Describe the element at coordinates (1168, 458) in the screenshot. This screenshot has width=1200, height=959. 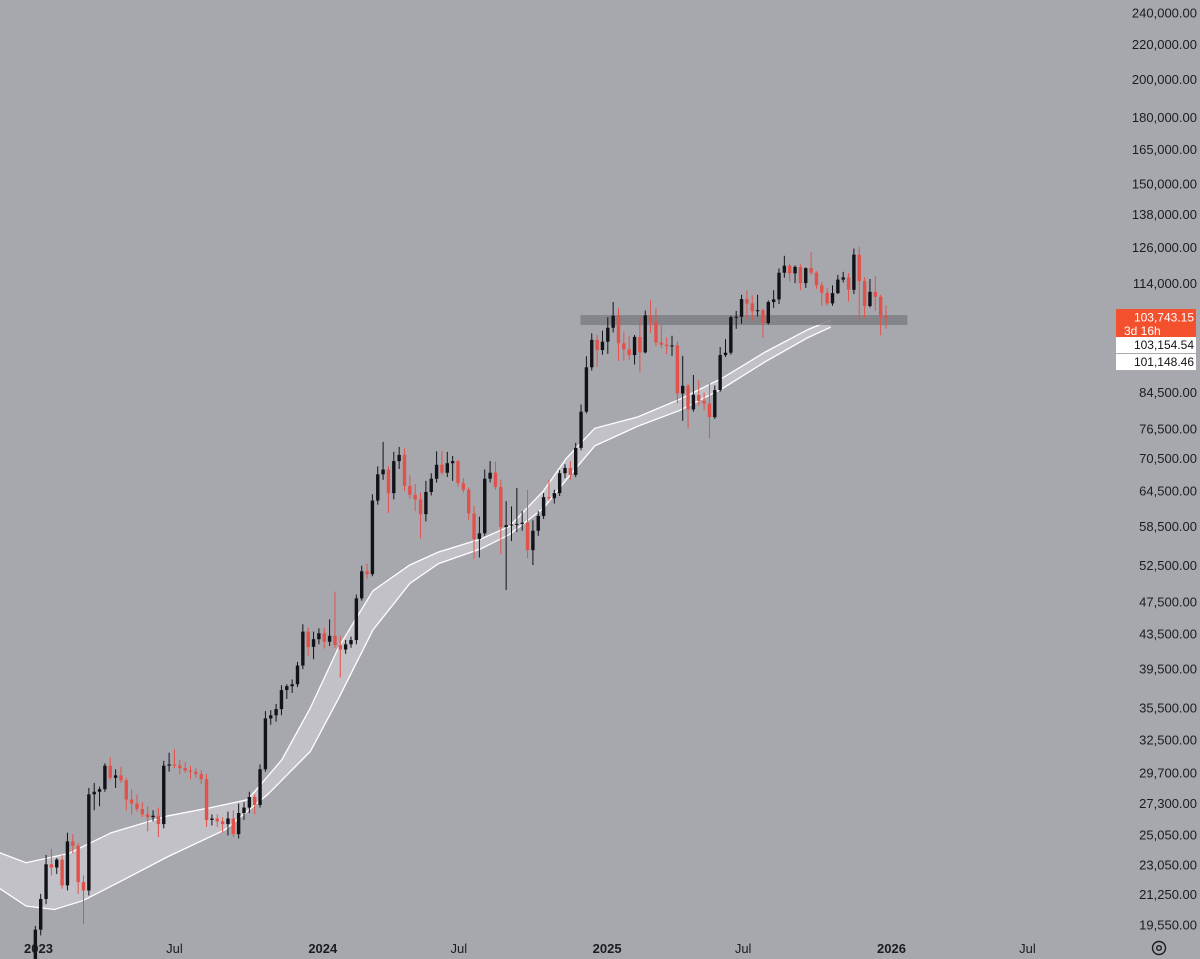
I see `price-tick-label: 70,500.00` at that location.